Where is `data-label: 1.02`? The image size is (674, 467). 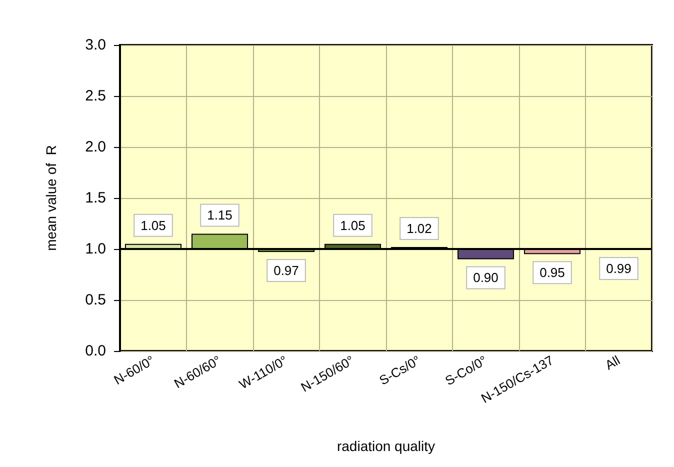 data-label: 1.02 is located at coordinates (419, 228).